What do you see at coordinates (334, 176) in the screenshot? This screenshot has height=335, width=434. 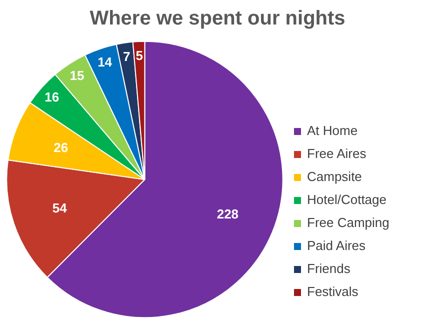 I see `legend-label: Campsite` at bounding box center [334, 176].